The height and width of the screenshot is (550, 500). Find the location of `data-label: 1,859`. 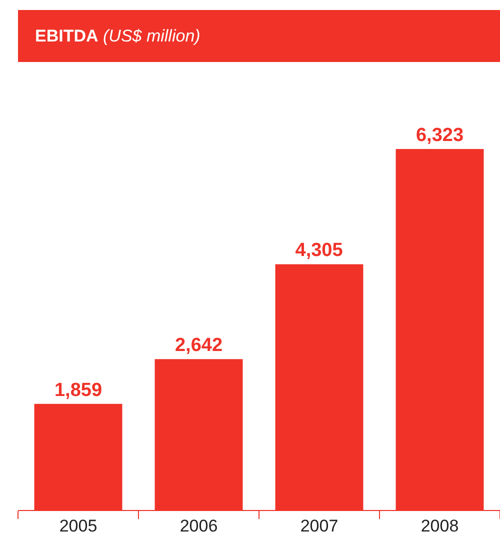

data-label: 1,859 is located at coordinates (78, 390).